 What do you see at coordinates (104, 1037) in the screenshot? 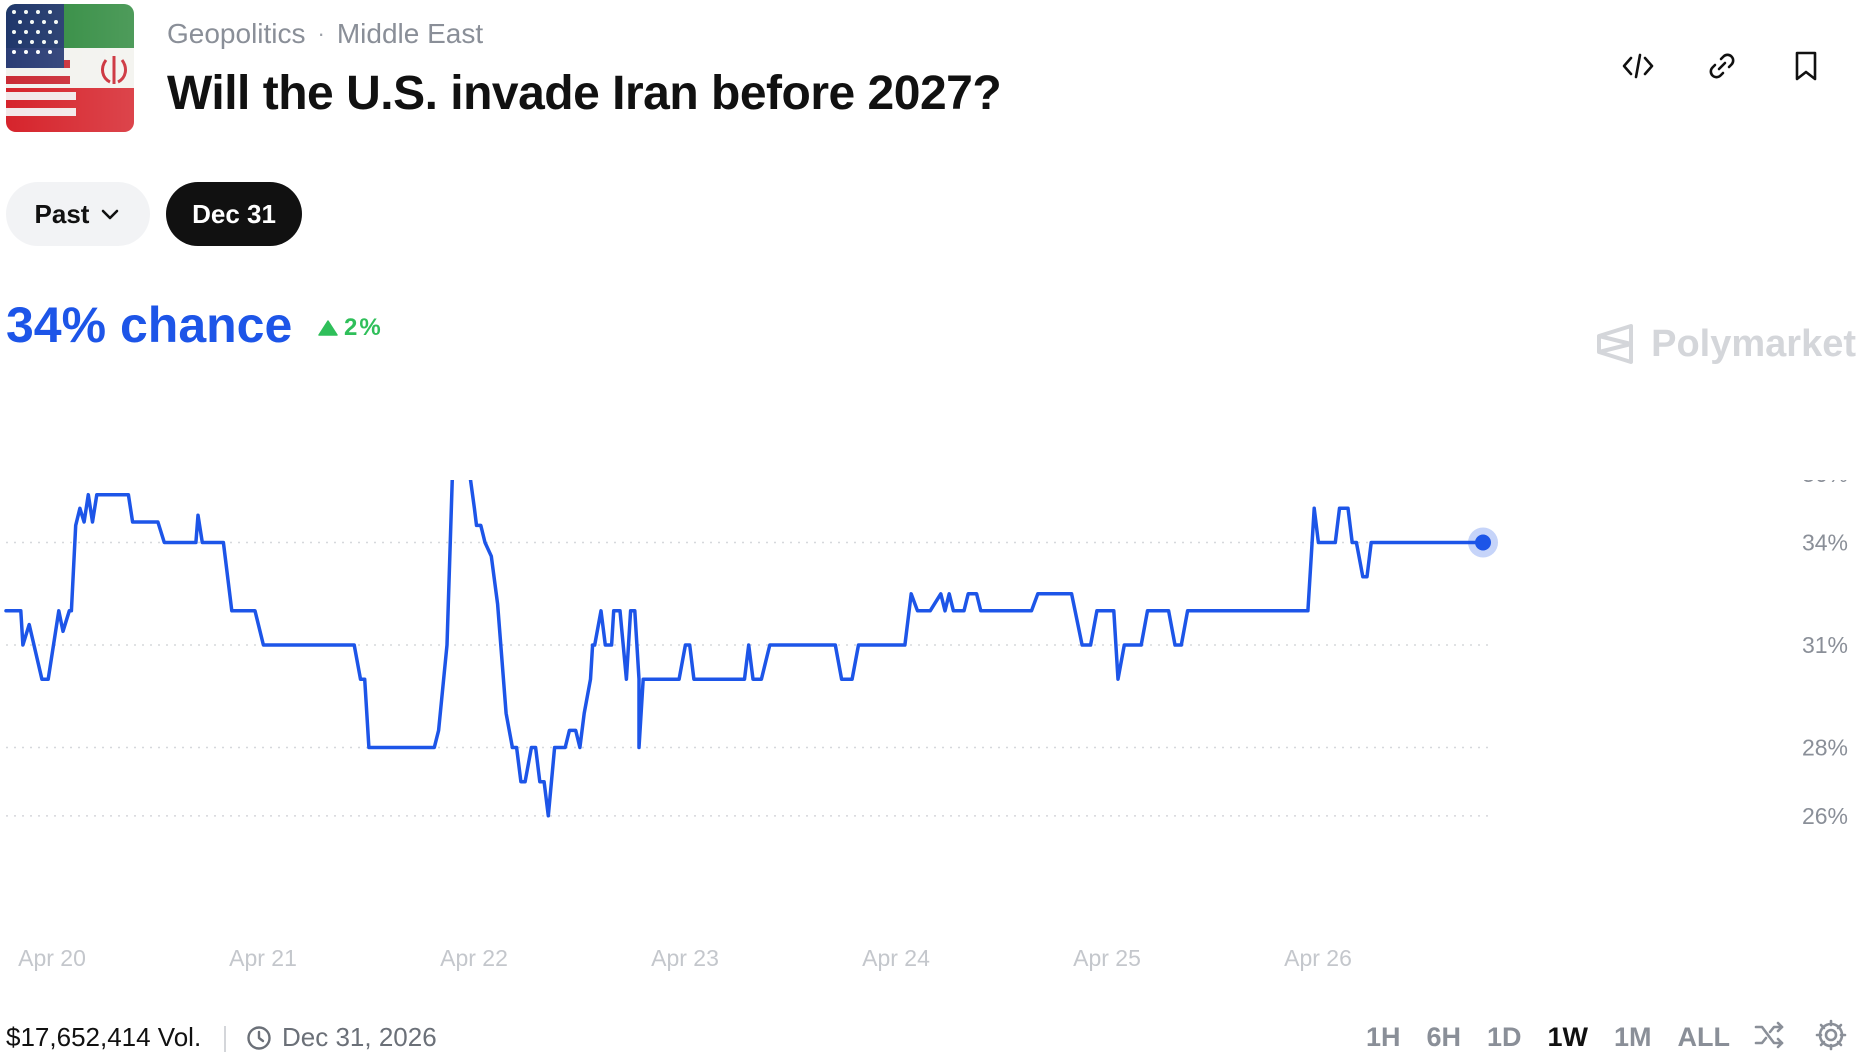
I see `volume-text: $17,652,414 Vol.` at bounding box center [104, 1037].